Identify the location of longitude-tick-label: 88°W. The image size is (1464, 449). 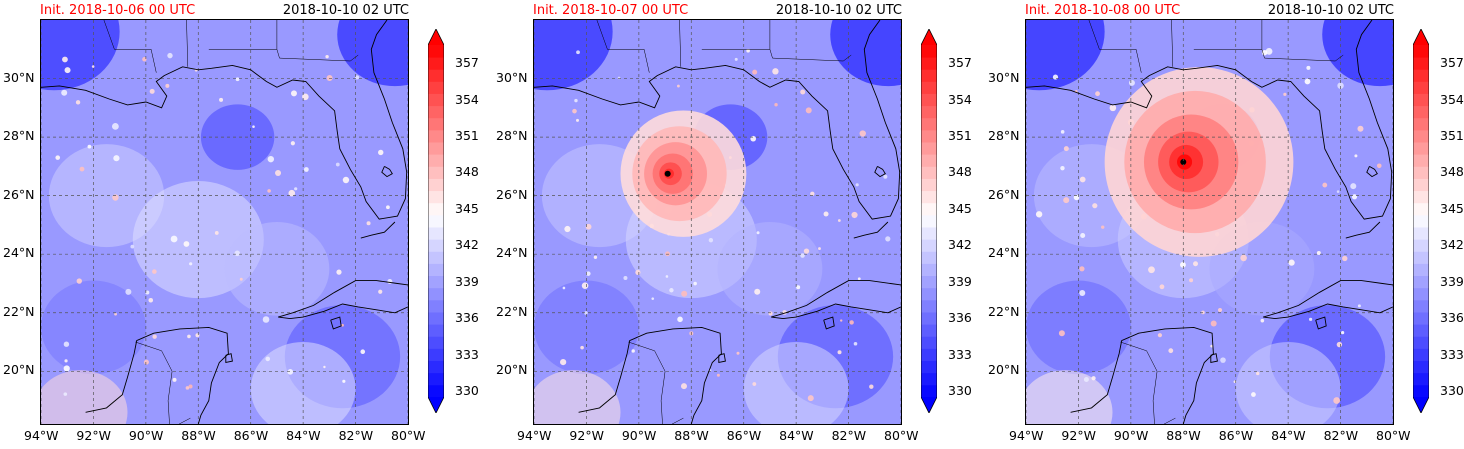
(1183, 435).